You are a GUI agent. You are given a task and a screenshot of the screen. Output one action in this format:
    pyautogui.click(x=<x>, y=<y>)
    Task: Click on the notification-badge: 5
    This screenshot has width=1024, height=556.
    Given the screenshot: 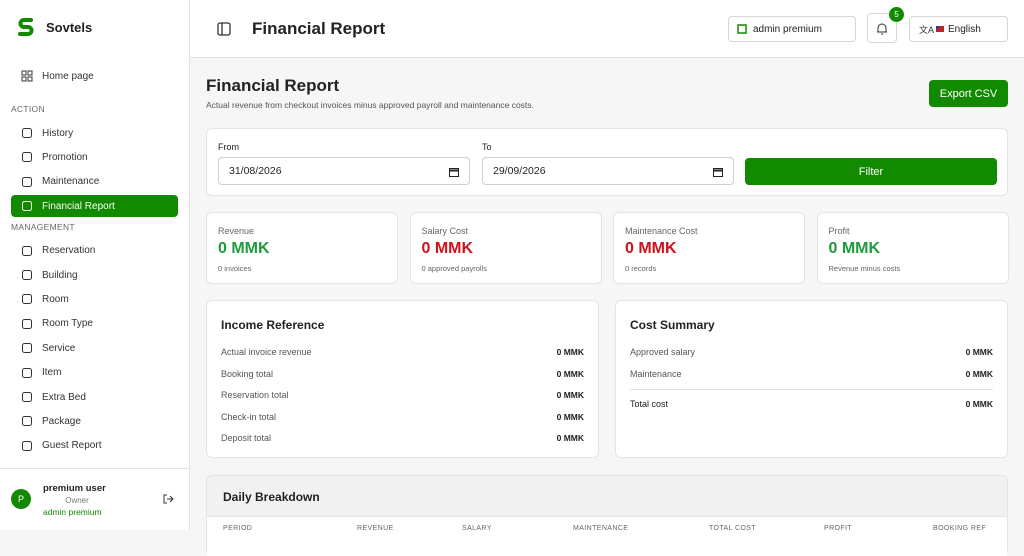 What is the action you would take?
    pyautogui.click(x=896, y=14)
    